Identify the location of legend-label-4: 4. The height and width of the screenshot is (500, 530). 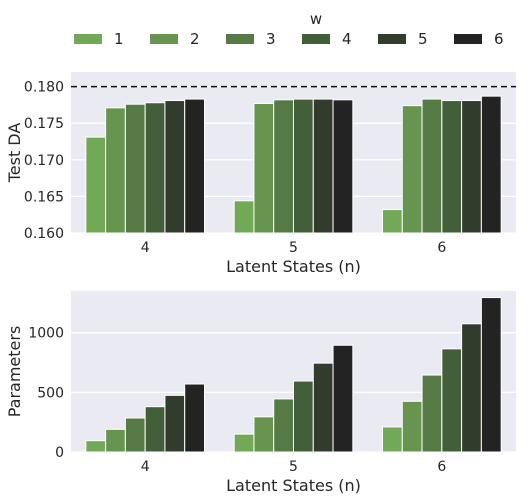
(347, 39).